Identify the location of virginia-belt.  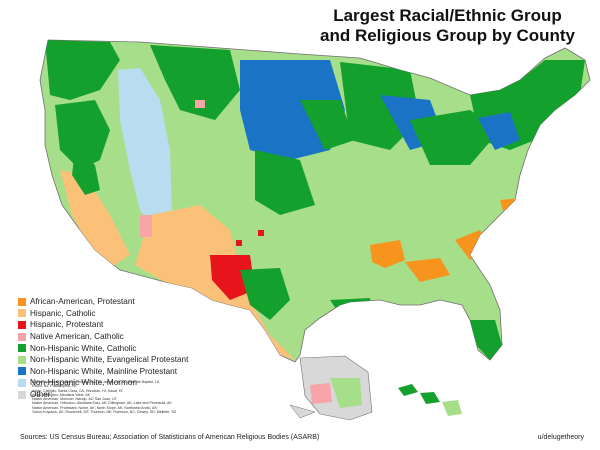
(512, 208).